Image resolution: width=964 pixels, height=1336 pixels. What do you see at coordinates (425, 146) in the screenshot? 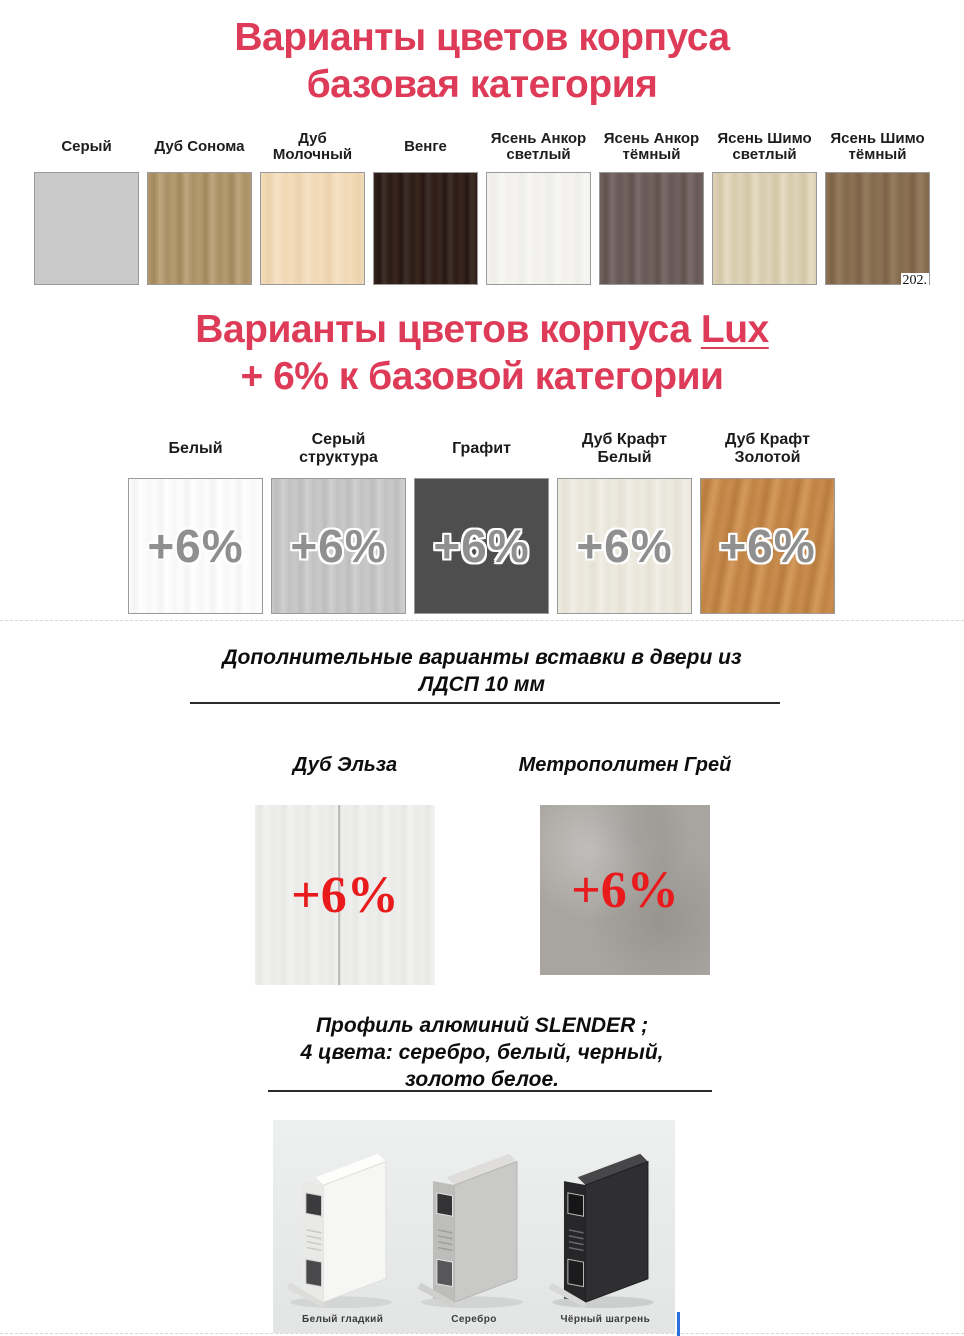
I see `swatch-label: Венге` at bounding box center [425, 146].